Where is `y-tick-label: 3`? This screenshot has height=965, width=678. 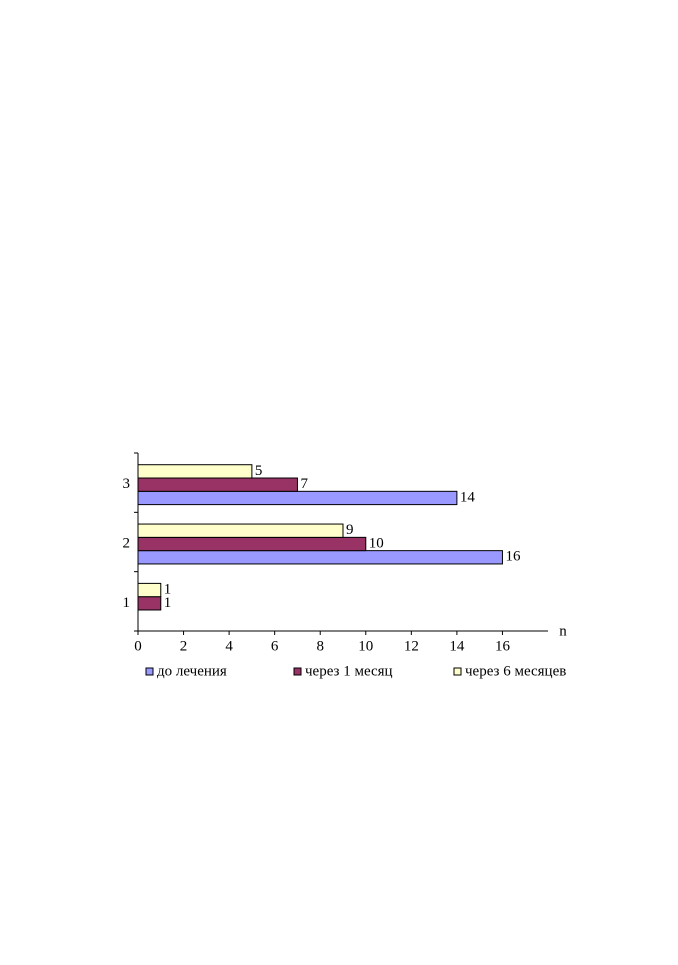 y-tick-label: 3 is located at coordinates (127, 484).